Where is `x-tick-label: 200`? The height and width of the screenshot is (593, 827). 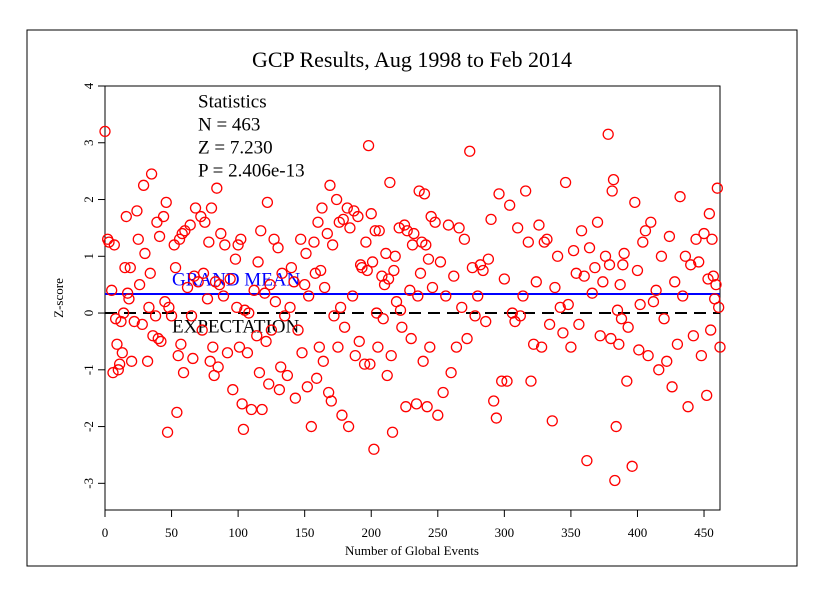 x-tick-label: 200 is located at coordinates (371, 532).